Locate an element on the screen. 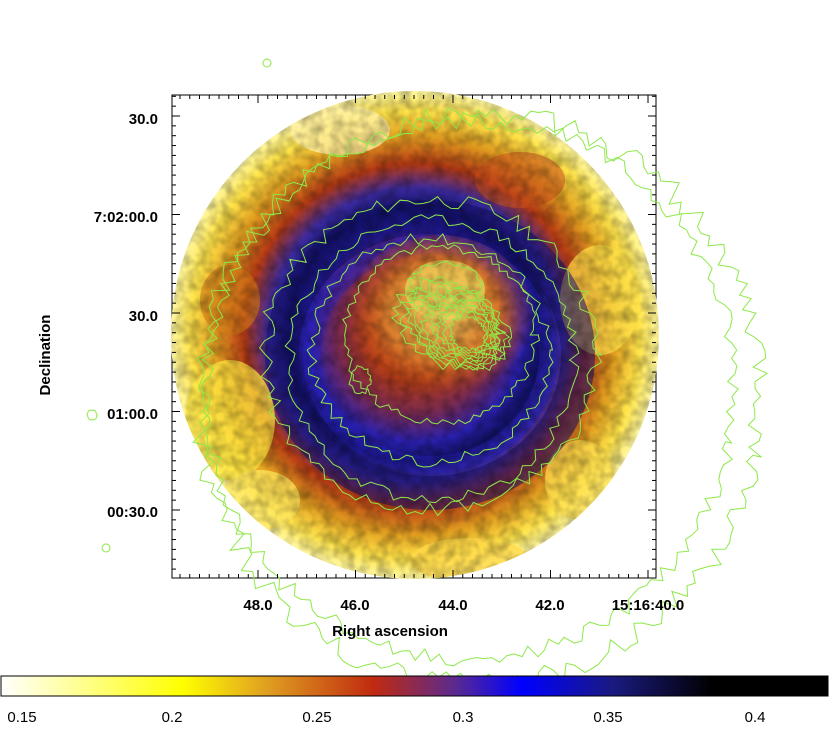 Image resolution: width=830 pixels, height=730 pixels. y-tick-label-4: 00:30.0 is located at coordinates (132, 512).